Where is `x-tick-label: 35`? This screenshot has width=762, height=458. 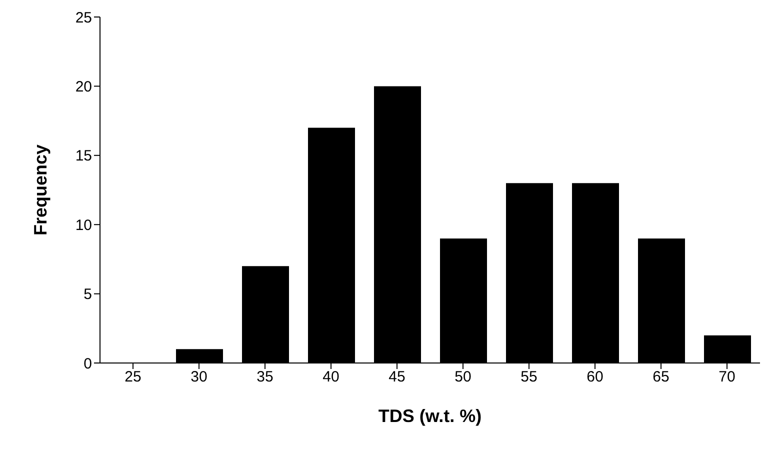
x-tick-label: 35 is located at coordinates (265, 377).